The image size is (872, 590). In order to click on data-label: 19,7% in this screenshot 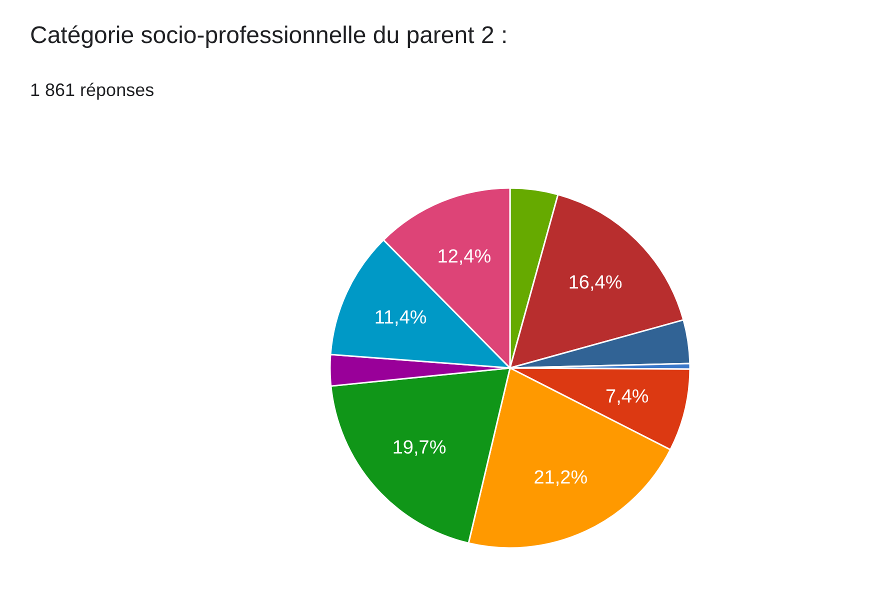, I will do `click(419, 447)`.